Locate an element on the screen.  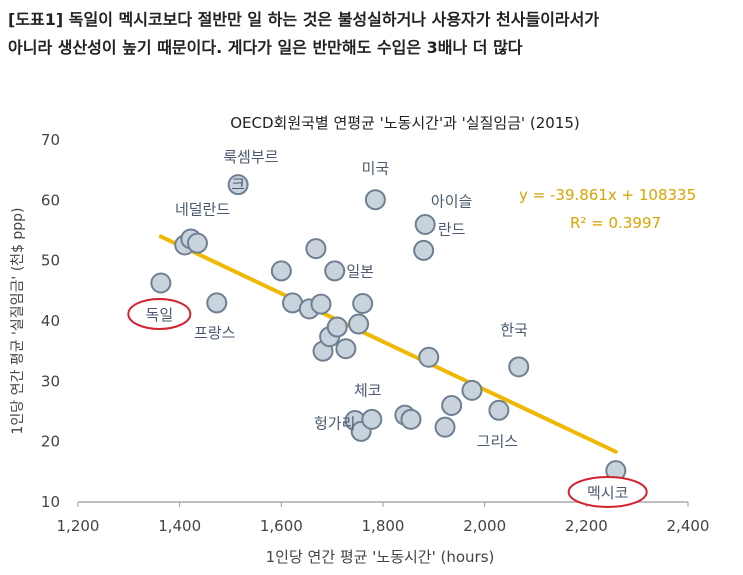
x-tick-label: 1,200 is located at coordinates (78, 526).